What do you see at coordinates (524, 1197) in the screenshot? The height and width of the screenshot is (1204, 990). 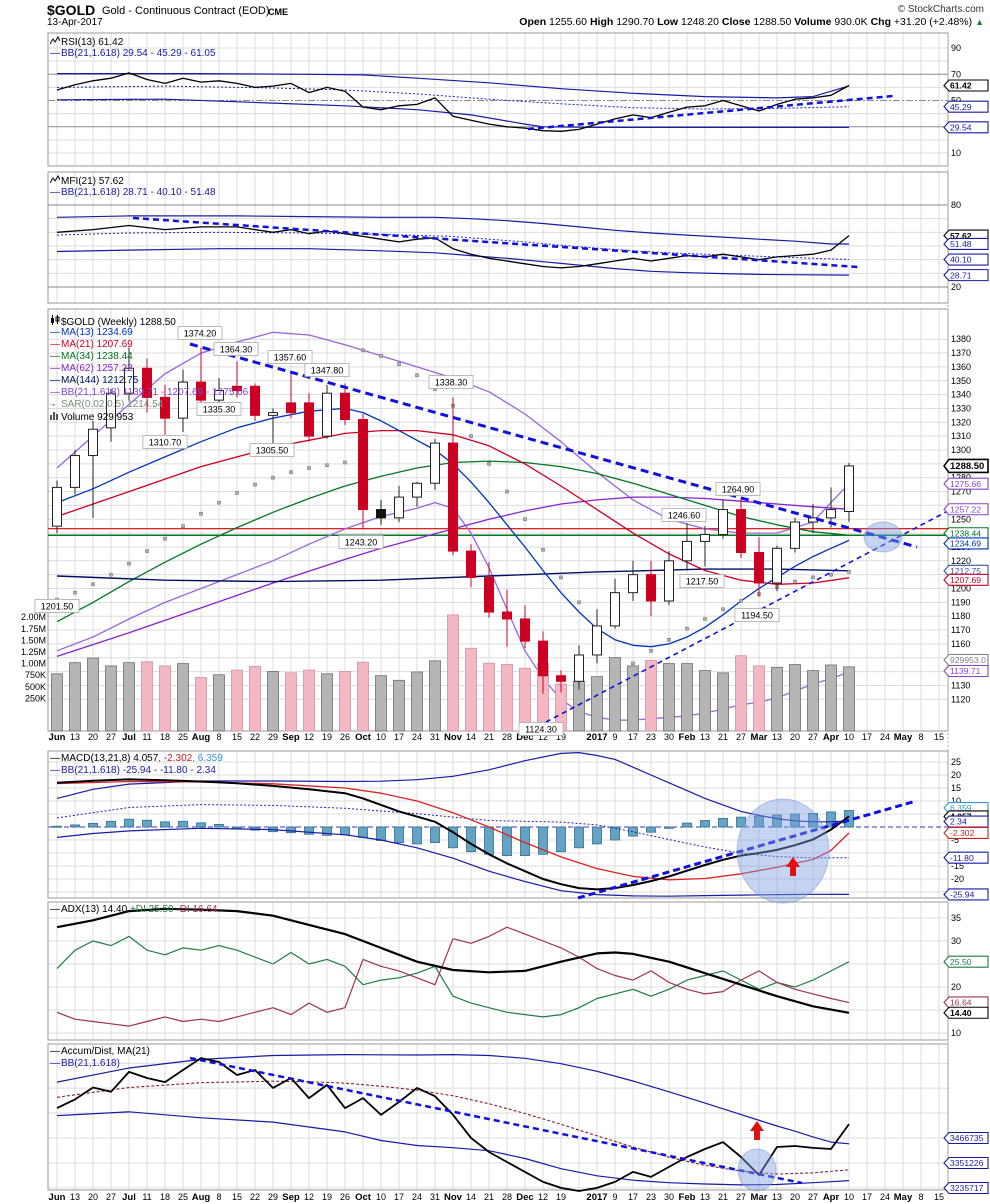 I see `svg-text: Dec` at bounding box center [524, 1197].